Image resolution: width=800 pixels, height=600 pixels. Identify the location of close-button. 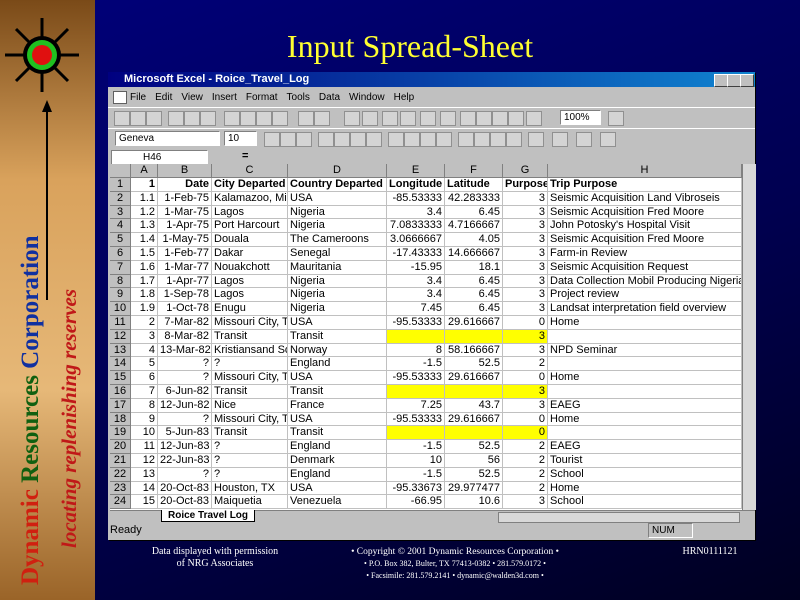
(747, 80).